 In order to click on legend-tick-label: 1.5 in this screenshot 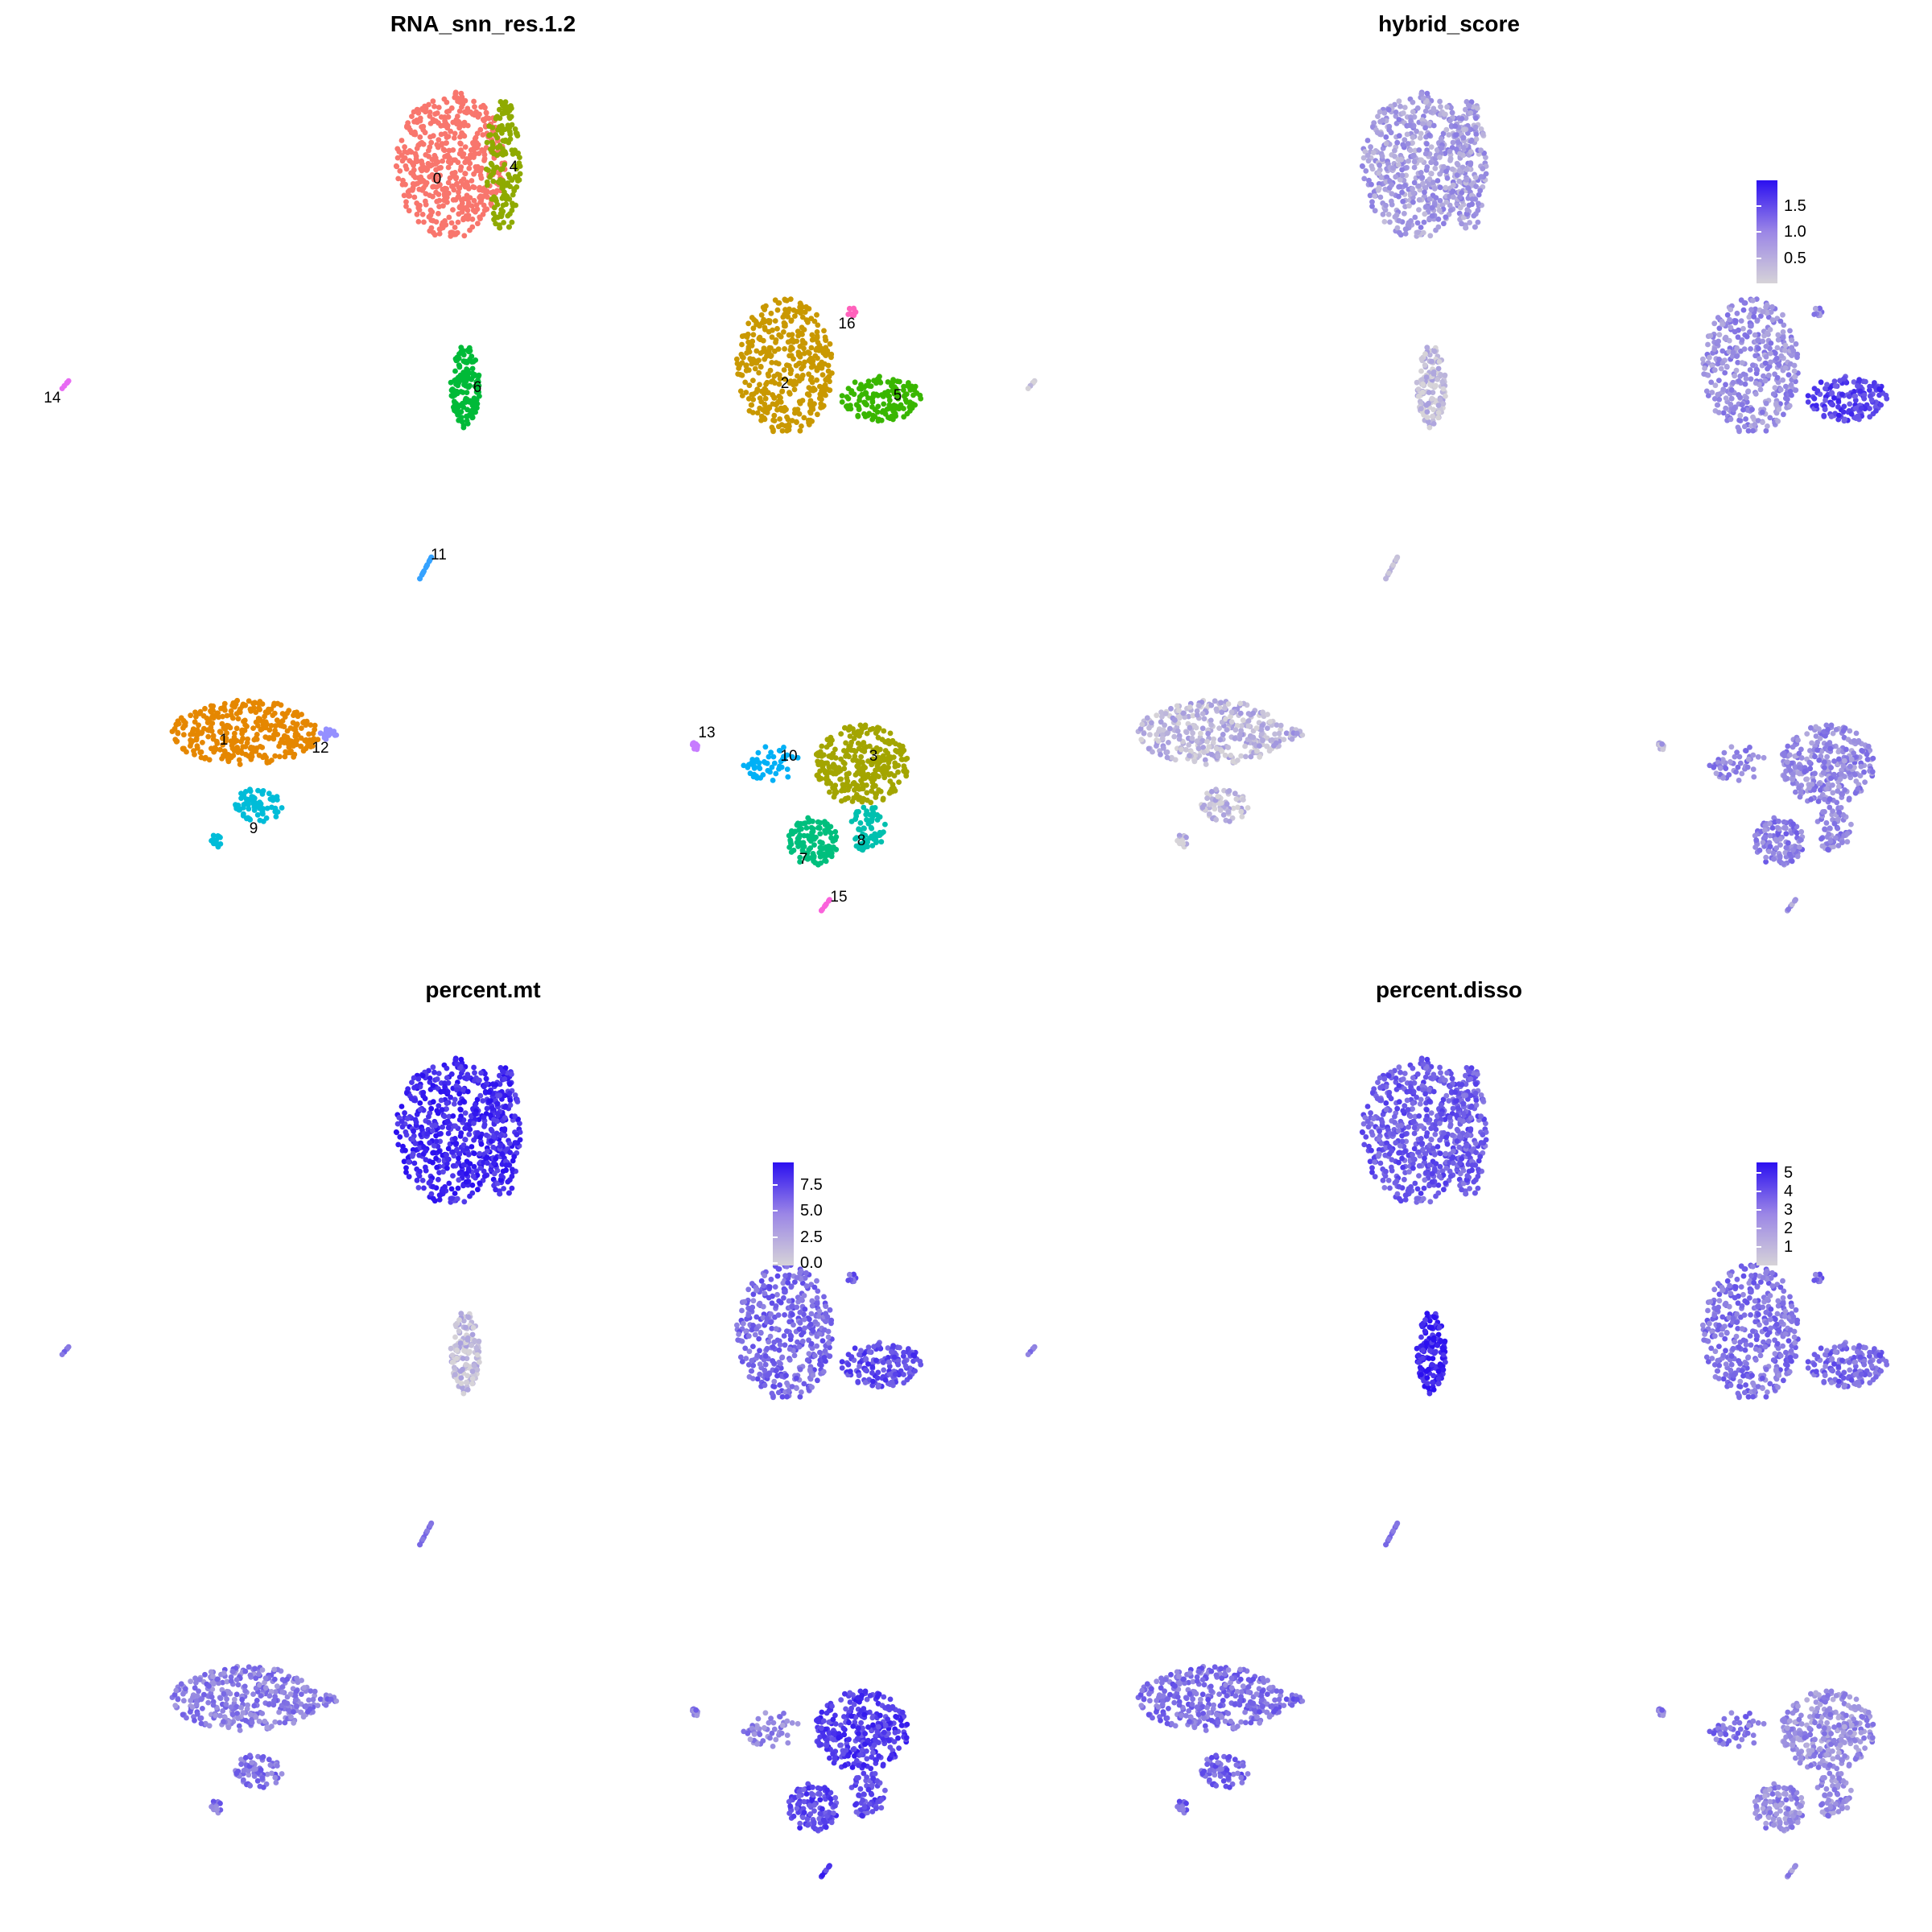, I will do `click(1781, 206)`.